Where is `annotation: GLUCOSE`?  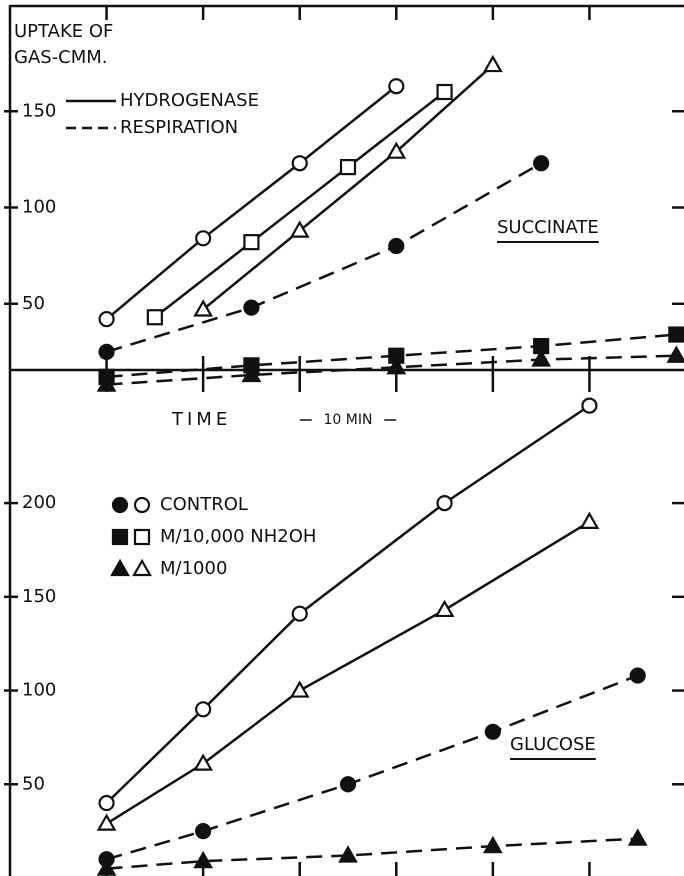
annotation: GLUCOSE is located at coordinates (553, 744).